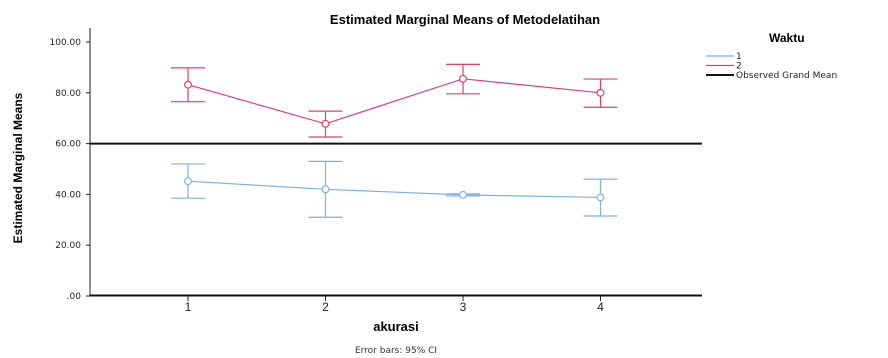  What do you see at coordinates (68, 246) in the screenshot?
I see `y-tick-label: 20.00` at bounding box center [68, 246].